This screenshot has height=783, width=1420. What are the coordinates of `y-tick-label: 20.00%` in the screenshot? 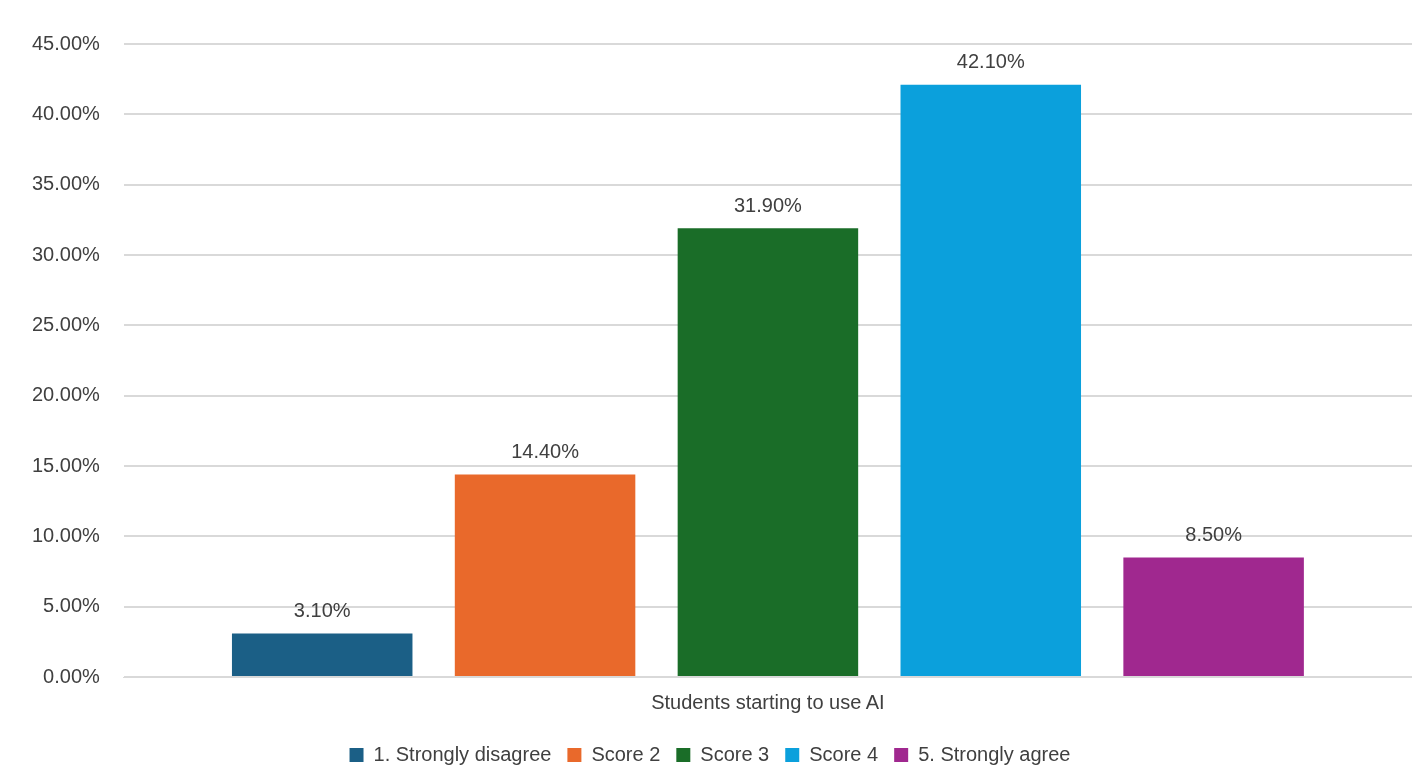 It's located at (66, 394).